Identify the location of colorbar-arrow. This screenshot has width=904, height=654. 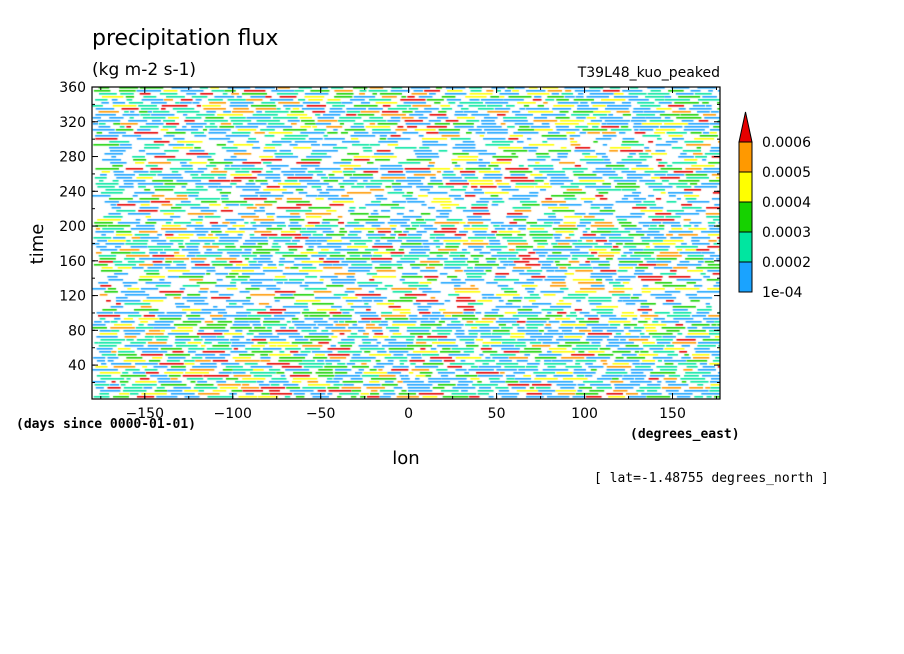
(745, 127).